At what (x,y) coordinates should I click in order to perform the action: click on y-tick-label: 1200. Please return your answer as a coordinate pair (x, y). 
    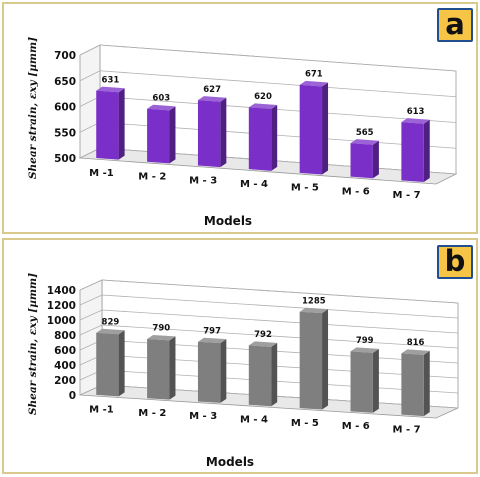
    Looking at the image, I should click on (61, 306).